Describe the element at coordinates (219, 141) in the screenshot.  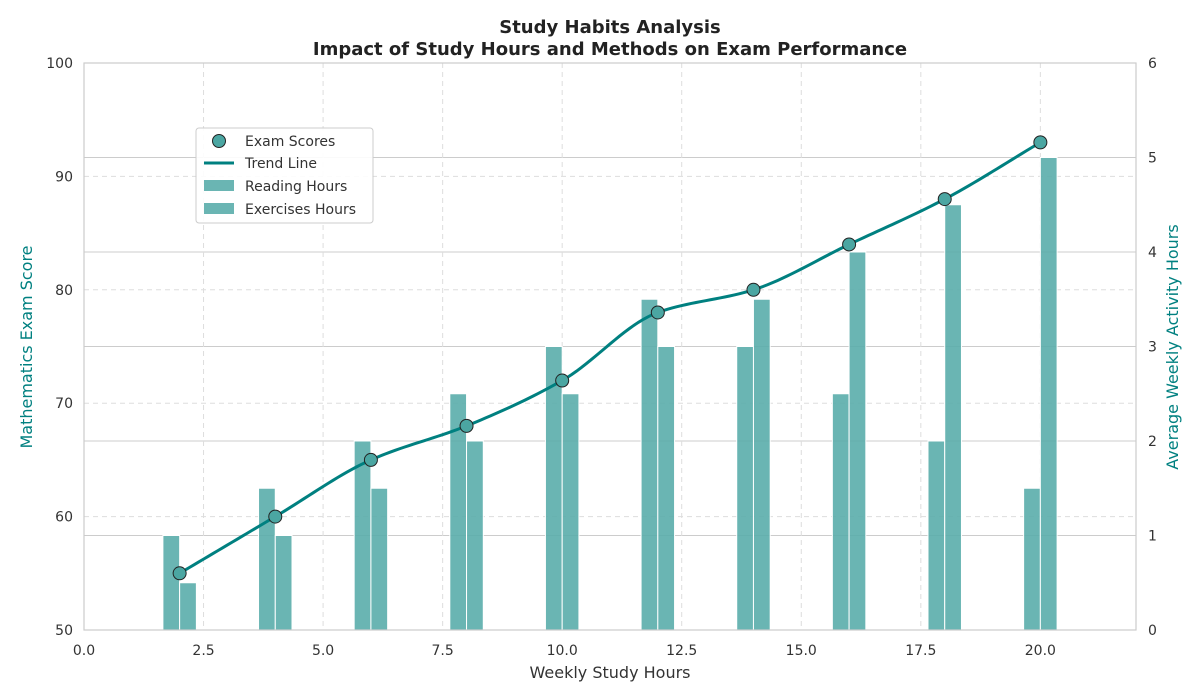
I see `legend-marker-exam-scores` at that location.